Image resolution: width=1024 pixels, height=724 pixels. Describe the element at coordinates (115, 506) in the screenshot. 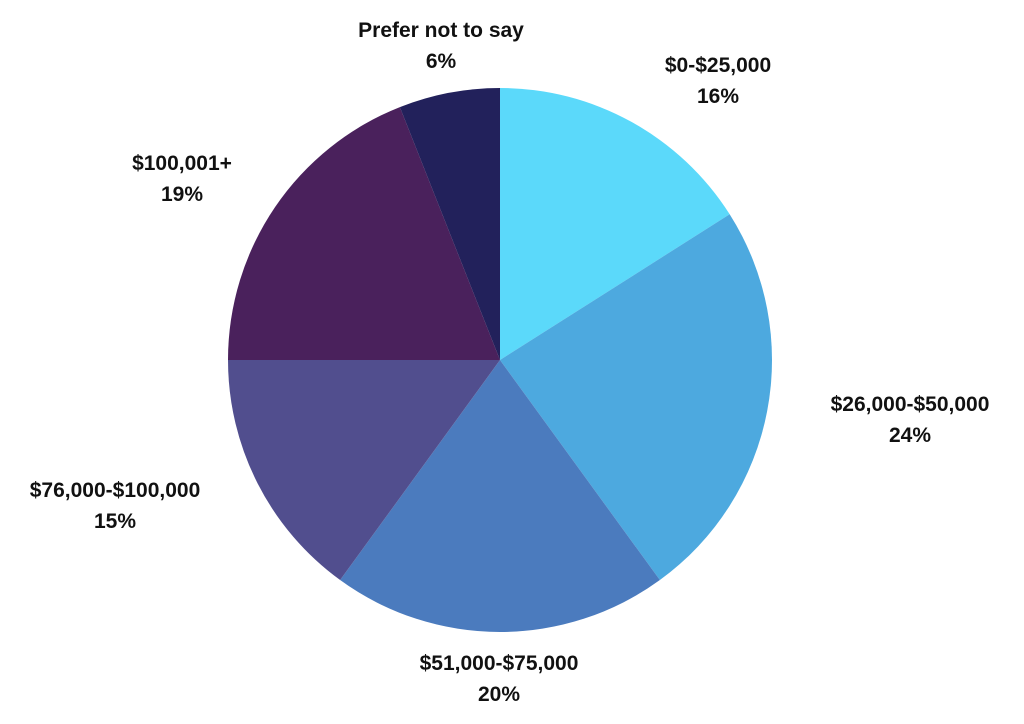

I see `slice-label: $76,000-$100,000 15%` at that location.